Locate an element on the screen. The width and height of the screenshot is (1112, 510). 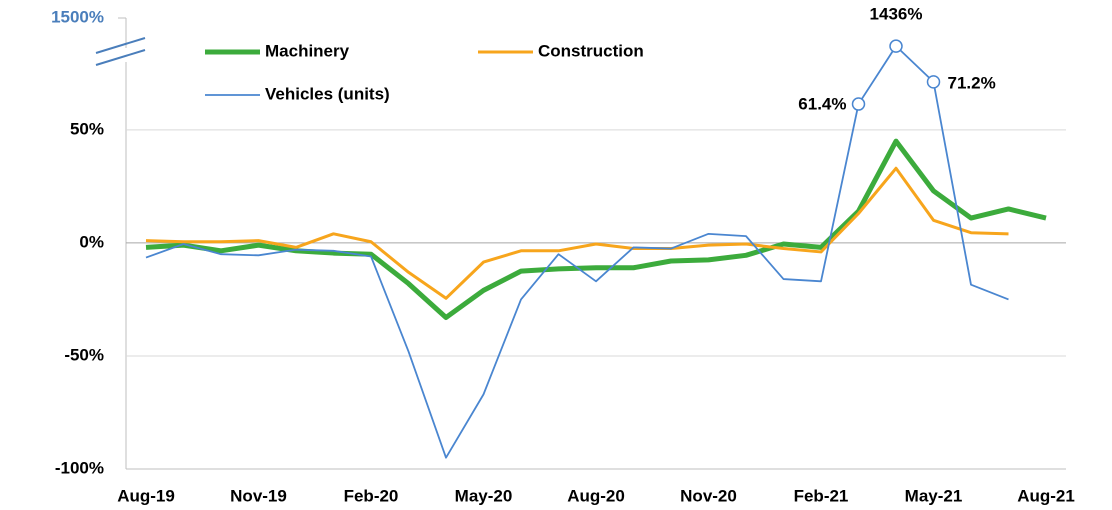
x-tick-label: May-21 is located at coordinates (934, 495).